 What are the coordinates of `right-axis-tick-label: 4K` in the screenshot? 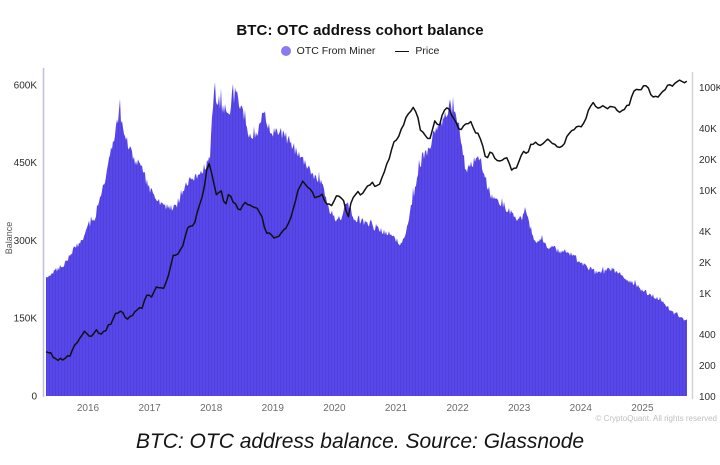 It's located at (705, 232).